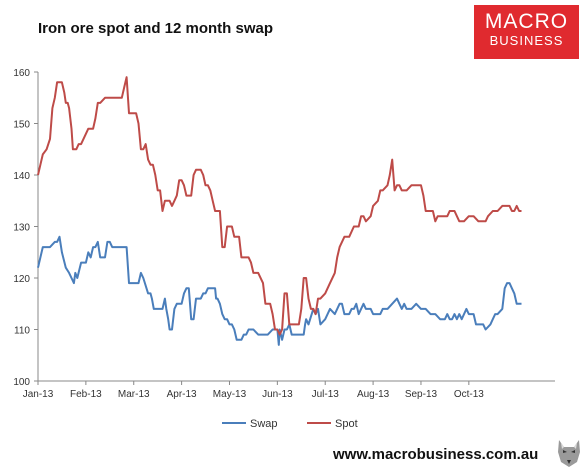 The image size is (587, 473). What do you see at coordinates (21, 279) in the screenshot?
I see `y-tick-label: 120` at bounding box center [21, 279].